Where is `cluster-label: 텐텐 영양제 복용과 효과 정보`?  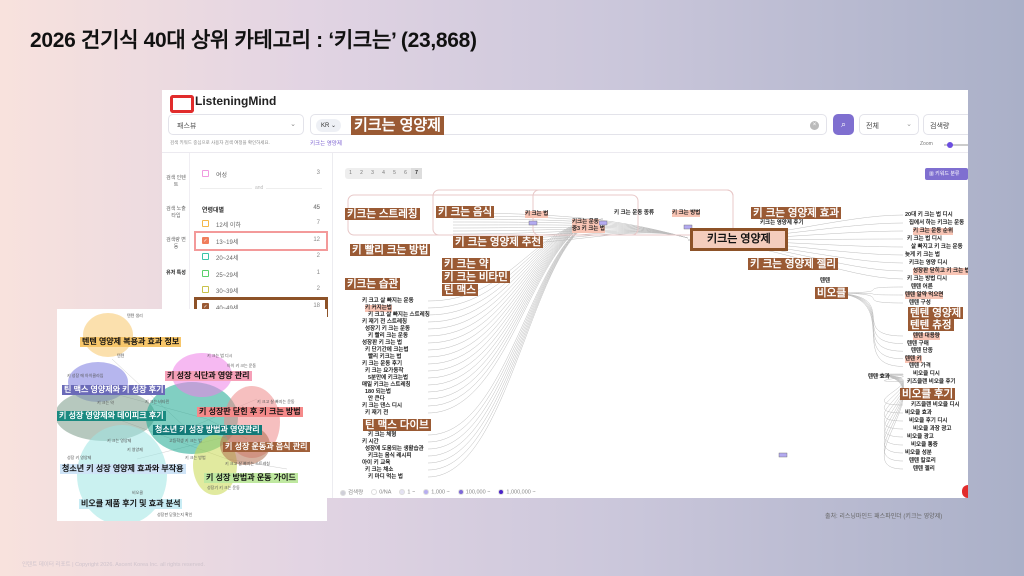 cluster-label: 텐텐 영양제 복용과 효과 정보 is located at coordinates (131, 342).